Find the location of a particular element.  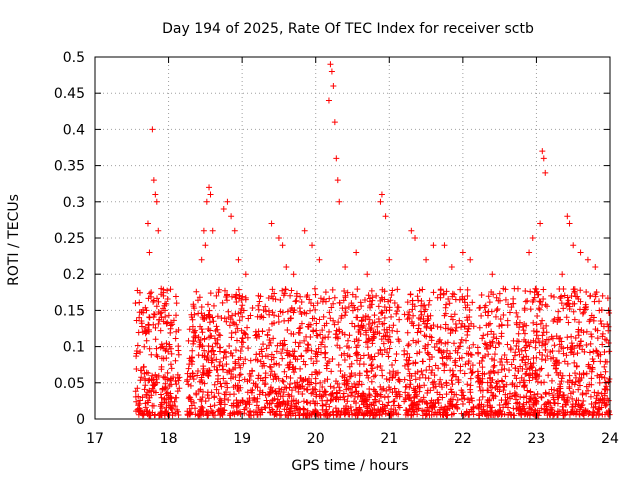

x-tick-label: 24 is located at coordinates (610, 439).